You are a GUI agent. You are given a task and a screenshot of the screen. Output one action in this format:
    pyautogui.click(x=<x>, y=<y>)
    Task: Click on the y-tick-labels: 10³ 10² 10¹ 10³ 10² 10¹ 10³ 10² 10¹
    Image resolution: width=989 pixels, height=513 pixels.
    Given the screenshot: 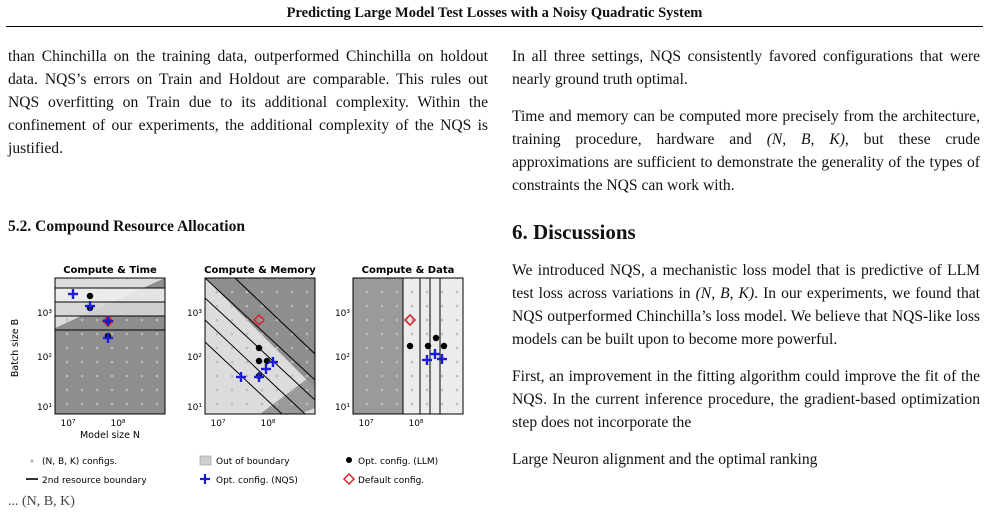 What is the action you would take?
    pyautogui.click(x=193, y=361)
    